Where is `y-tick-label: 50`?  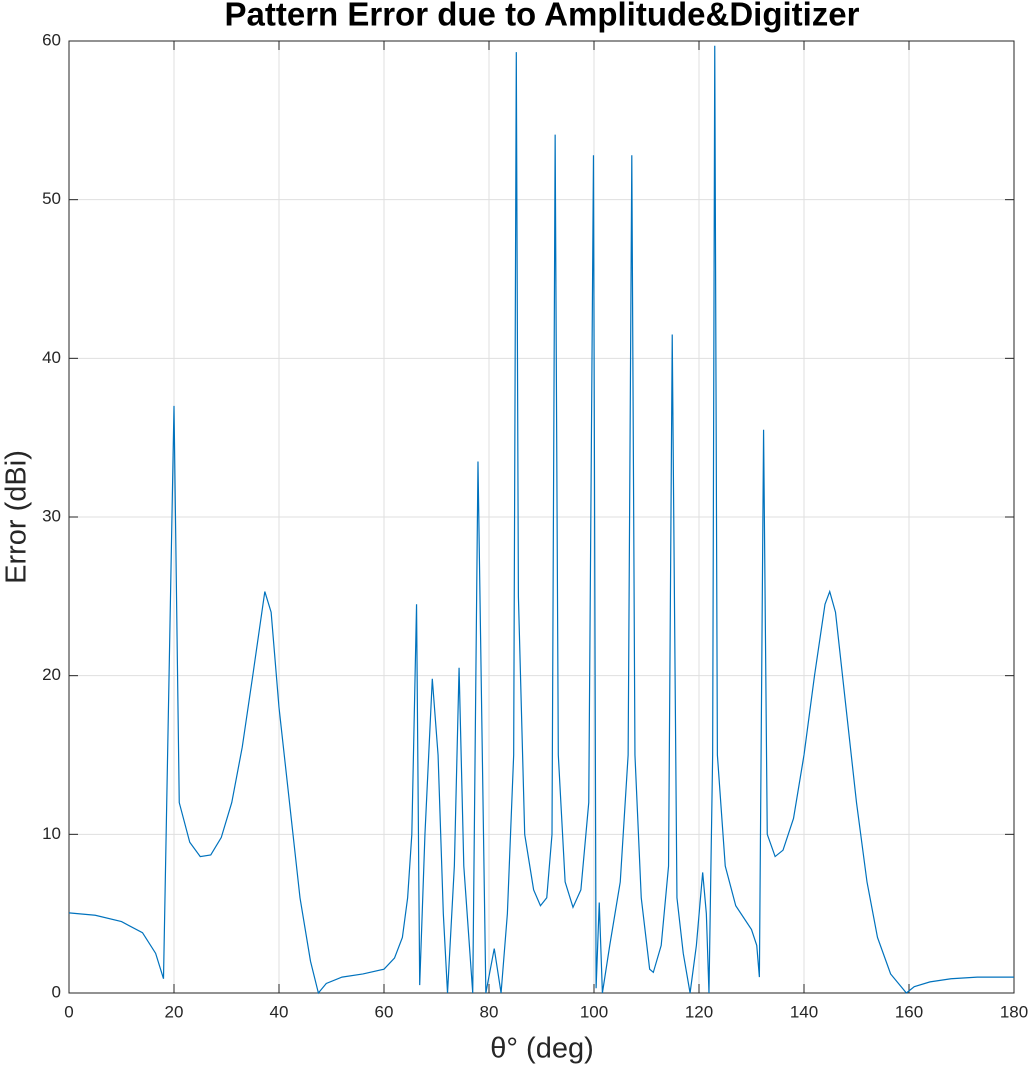
y-tick-label: 50 is located at coordinates (51, 198).